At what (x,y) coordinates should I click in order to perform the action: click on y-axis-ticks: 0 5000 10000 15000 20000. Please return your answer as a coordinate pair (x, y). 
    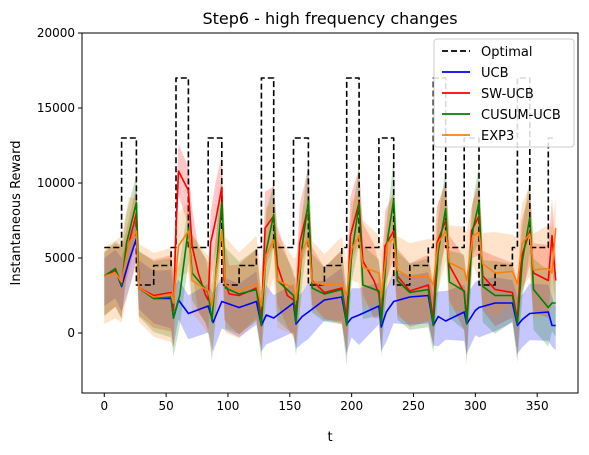
    Looking at the image, I should click on (59, 183).